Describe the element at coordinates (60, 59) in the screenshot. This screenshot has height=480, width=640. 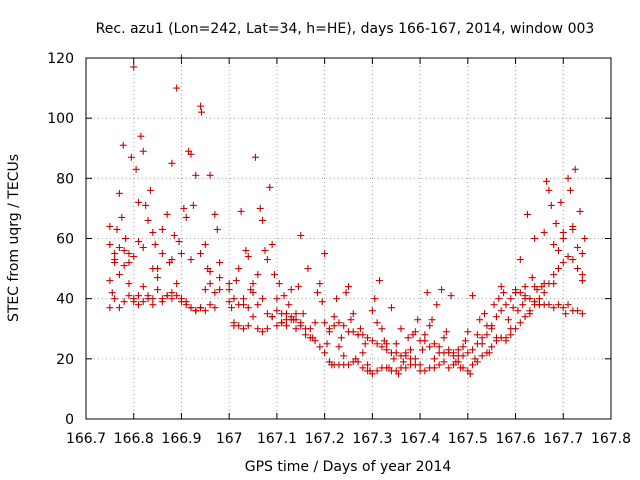
I see `y-tick-label: 120` at that location.